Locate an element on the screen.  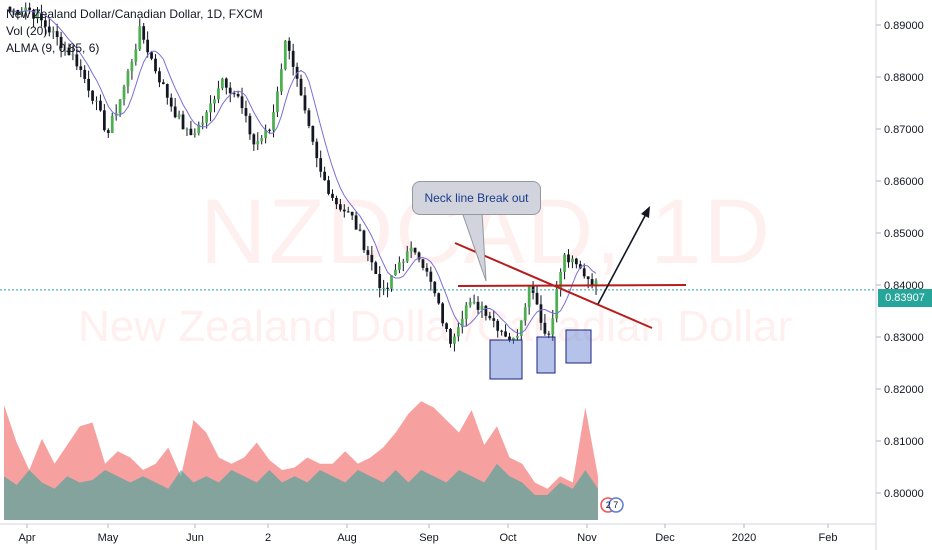
descending-trendline is located at coordinates (553, 285).